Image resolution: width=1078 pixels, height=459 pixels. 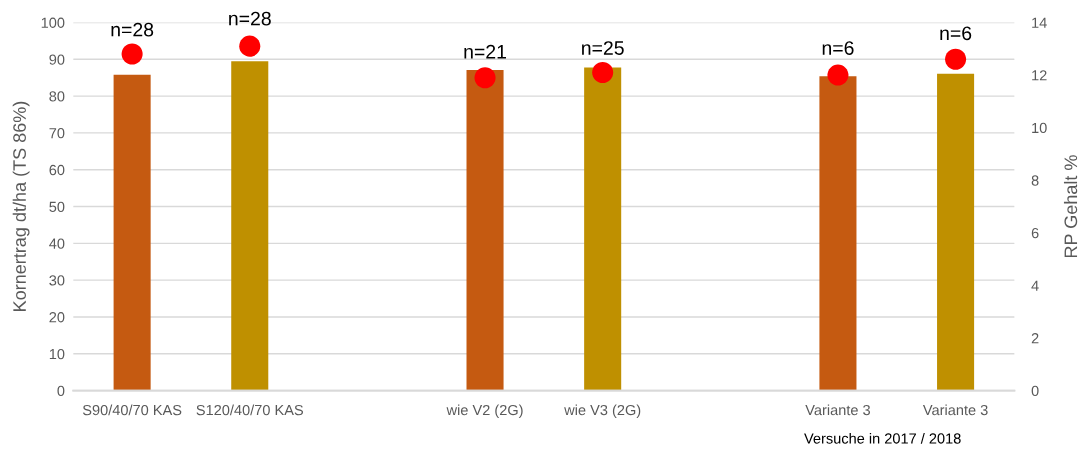 I want to click on y2-tick-label: 6, so click(x=1035, y=233).